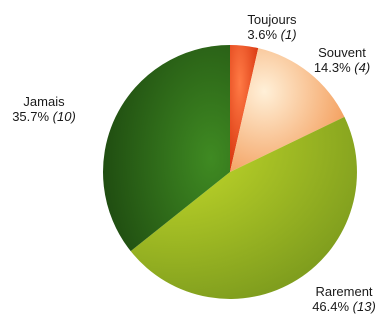  I want to click on slice-percent-jamais: 35.7%, so click(32, 116).